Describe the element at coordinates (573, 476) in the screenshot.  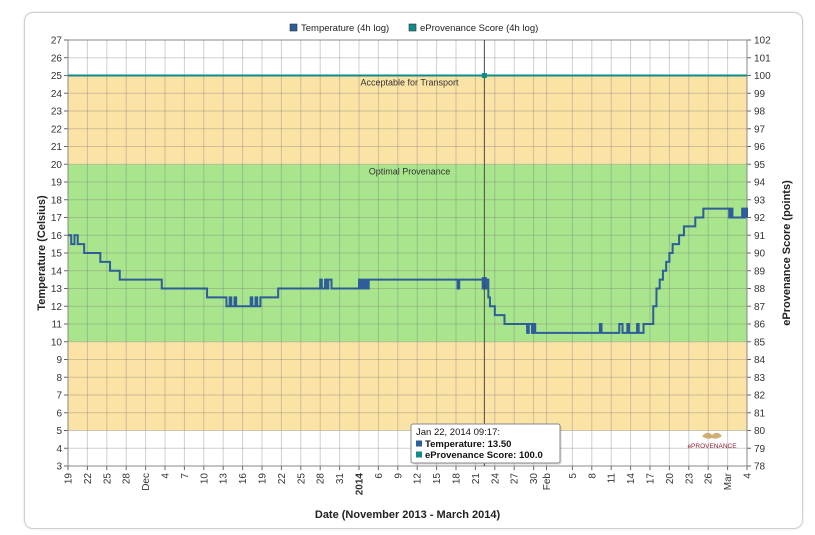
I see `x-tick-label: 5` at that location.